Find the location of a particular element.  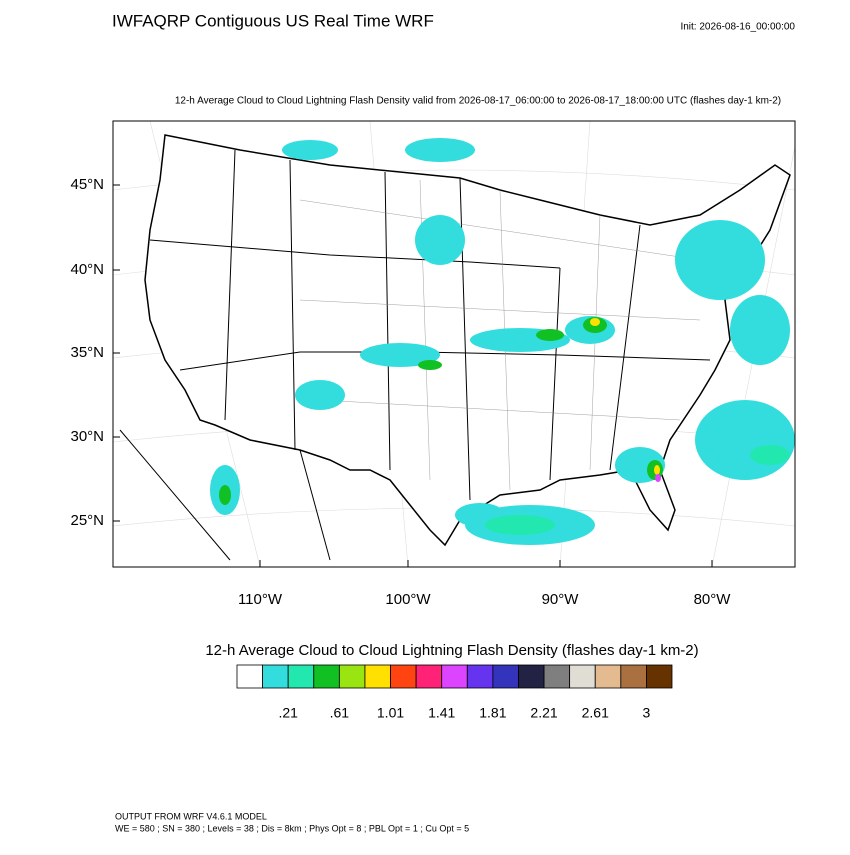

colorbar-label: 2.21 is located at coordinates (543, 713).